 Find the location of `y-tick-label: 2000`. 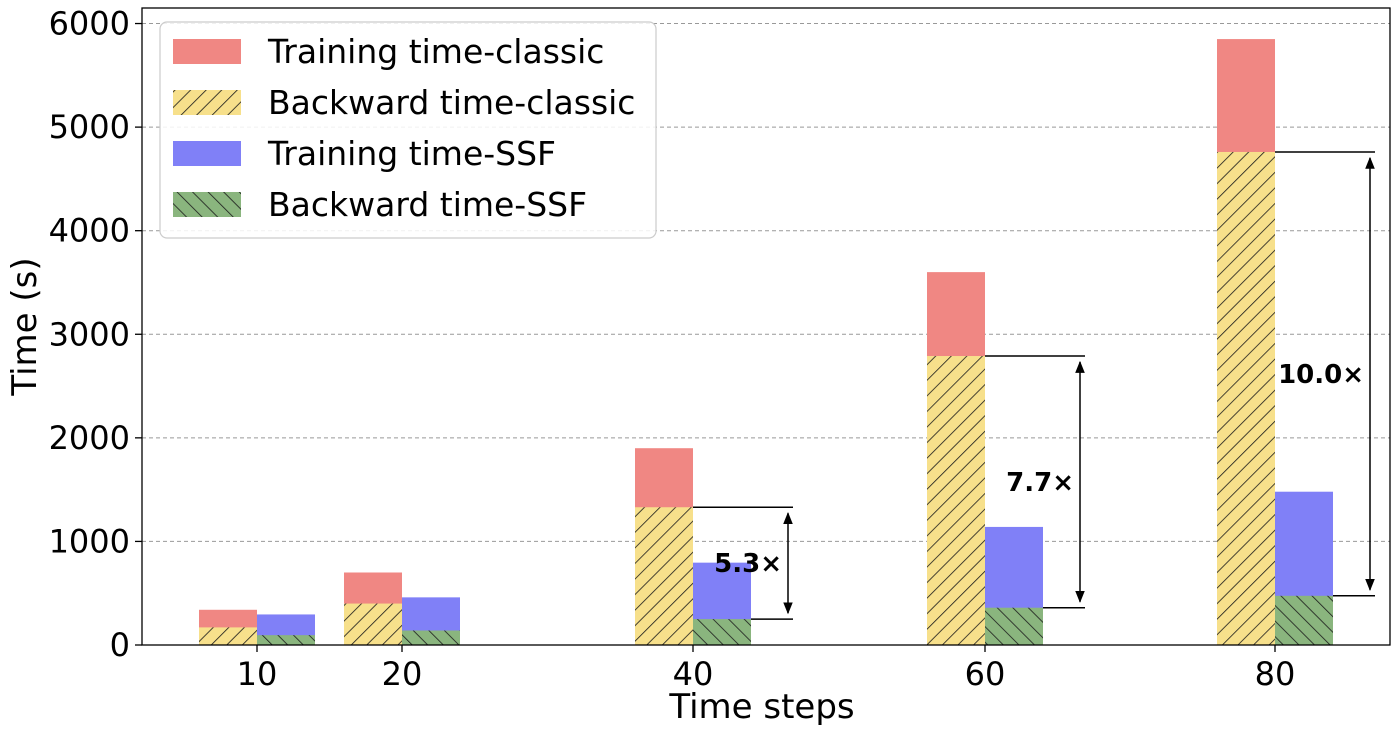

y-tick-label: 2000 is located at coordinates (89, 438).